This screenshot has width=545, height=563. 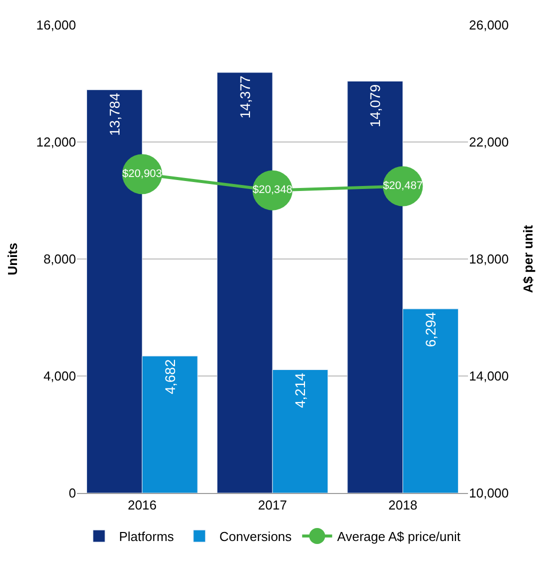 I want to click on y2-tick-label: 14,000, so click(x=489, y=376).